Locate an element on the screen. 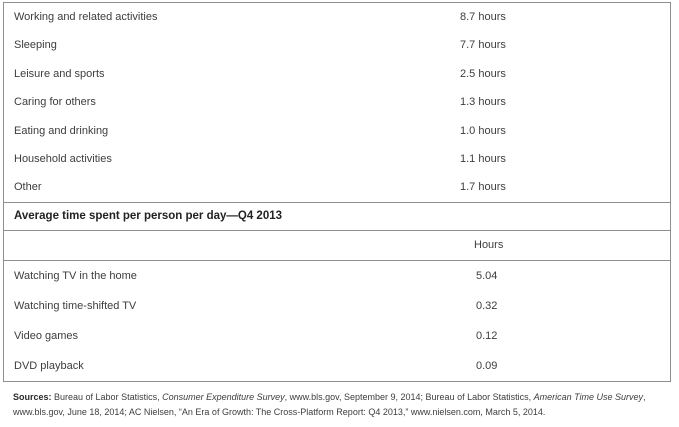 The image size is (679, 427). table-row: Leisure and sports 2.5 hours is located at coordinates (337, 74).